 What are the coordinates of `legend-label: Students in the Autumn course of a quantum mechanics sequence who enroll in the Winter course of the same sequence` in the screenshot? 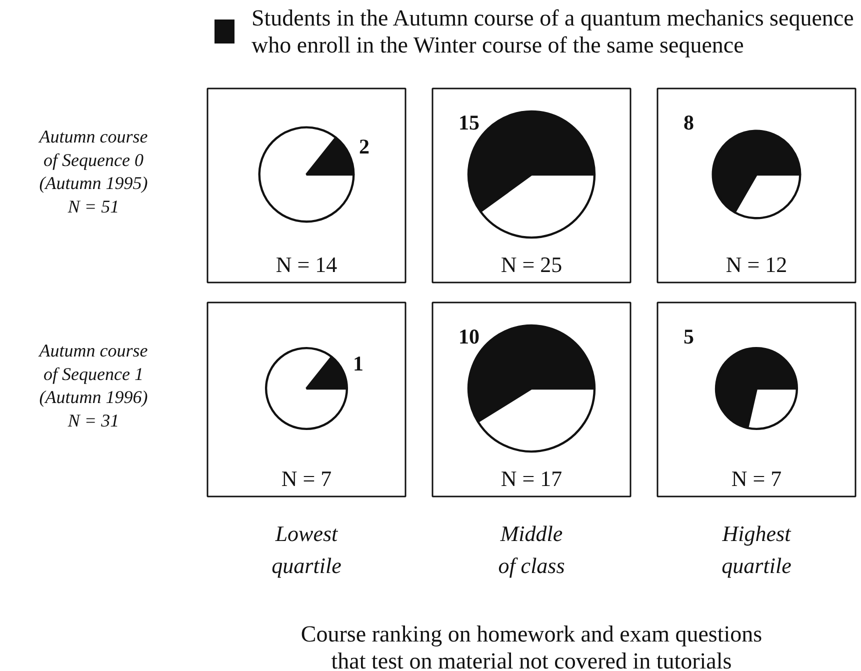 It's located at (553, 32).